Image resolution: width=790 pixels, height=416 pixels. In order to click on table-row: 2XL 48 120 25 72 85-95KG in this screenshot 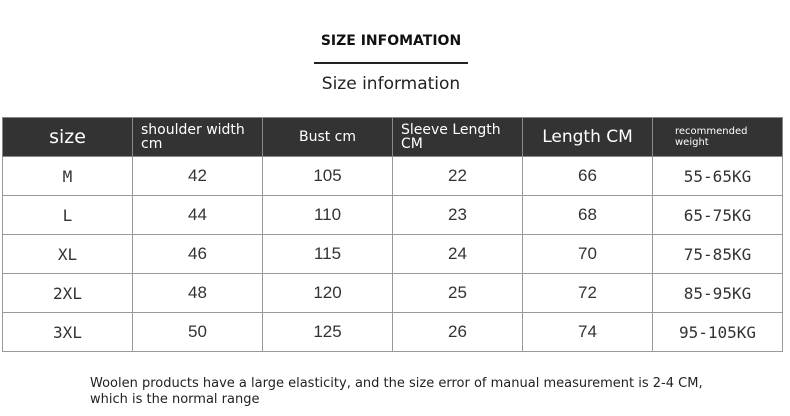, I will do `click(392, 293)`.